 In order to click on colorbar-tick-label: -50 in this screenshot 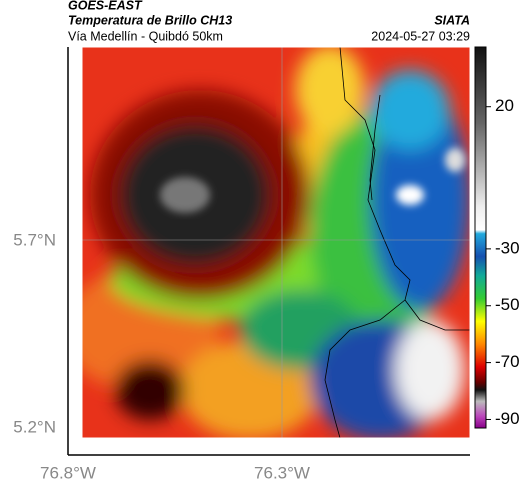, I will do `click(507, 304)`.